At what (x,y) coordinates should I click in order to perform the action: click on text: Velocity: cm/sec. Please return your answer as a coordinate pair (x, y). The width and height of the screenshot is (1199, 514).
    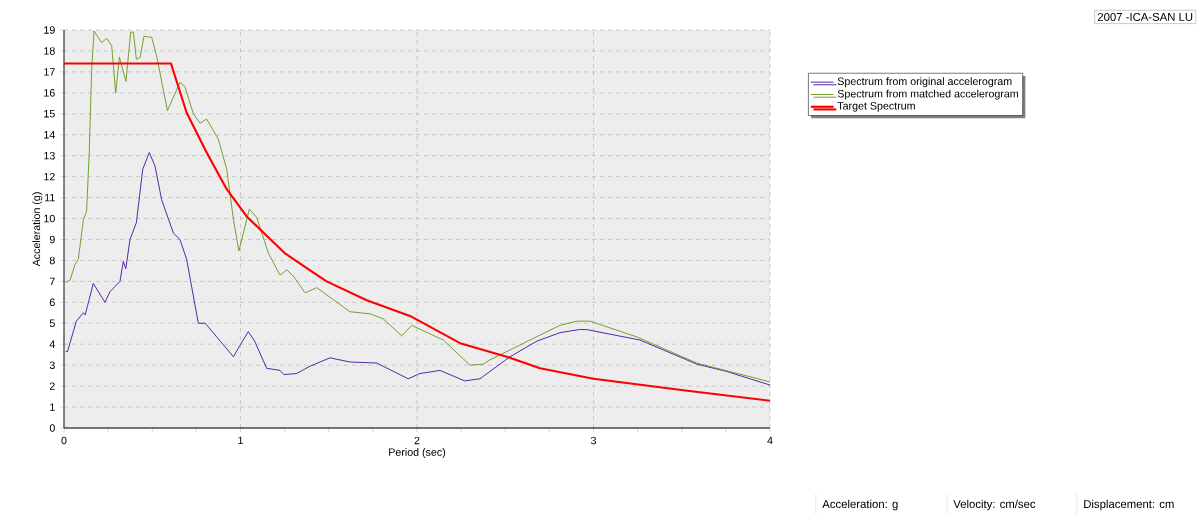
    Looking at the image, I should click on (994, 505).